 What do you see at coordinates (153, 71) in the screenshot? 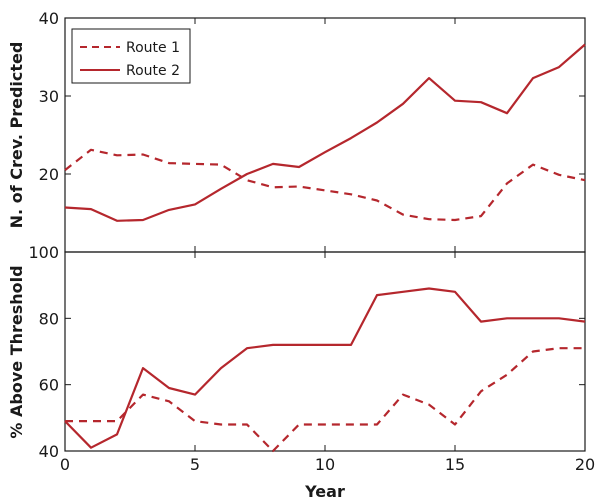
I see `legend-label-route-2: Route 2` at bounding box center [153, 71].